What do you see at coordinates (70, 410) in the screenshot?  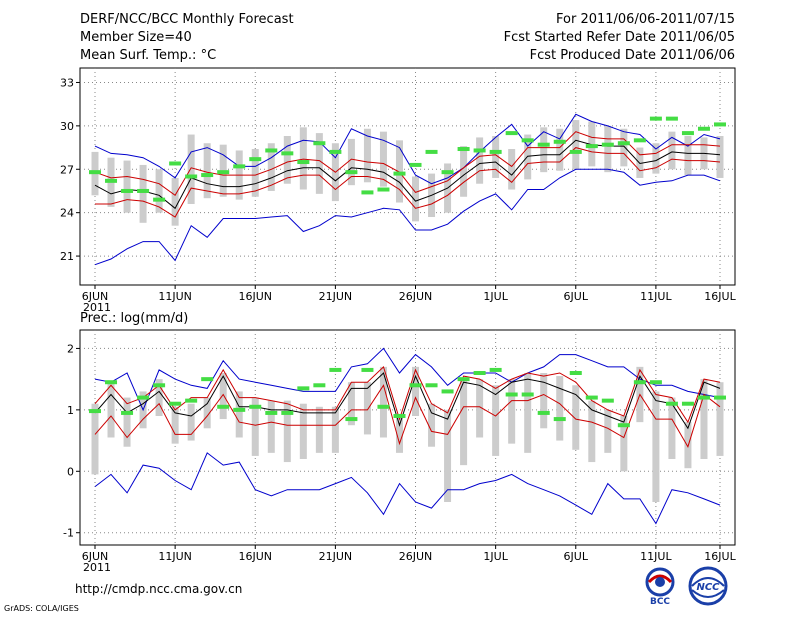 I see `y-tick-label: 1` at bounding box center [70, 410].